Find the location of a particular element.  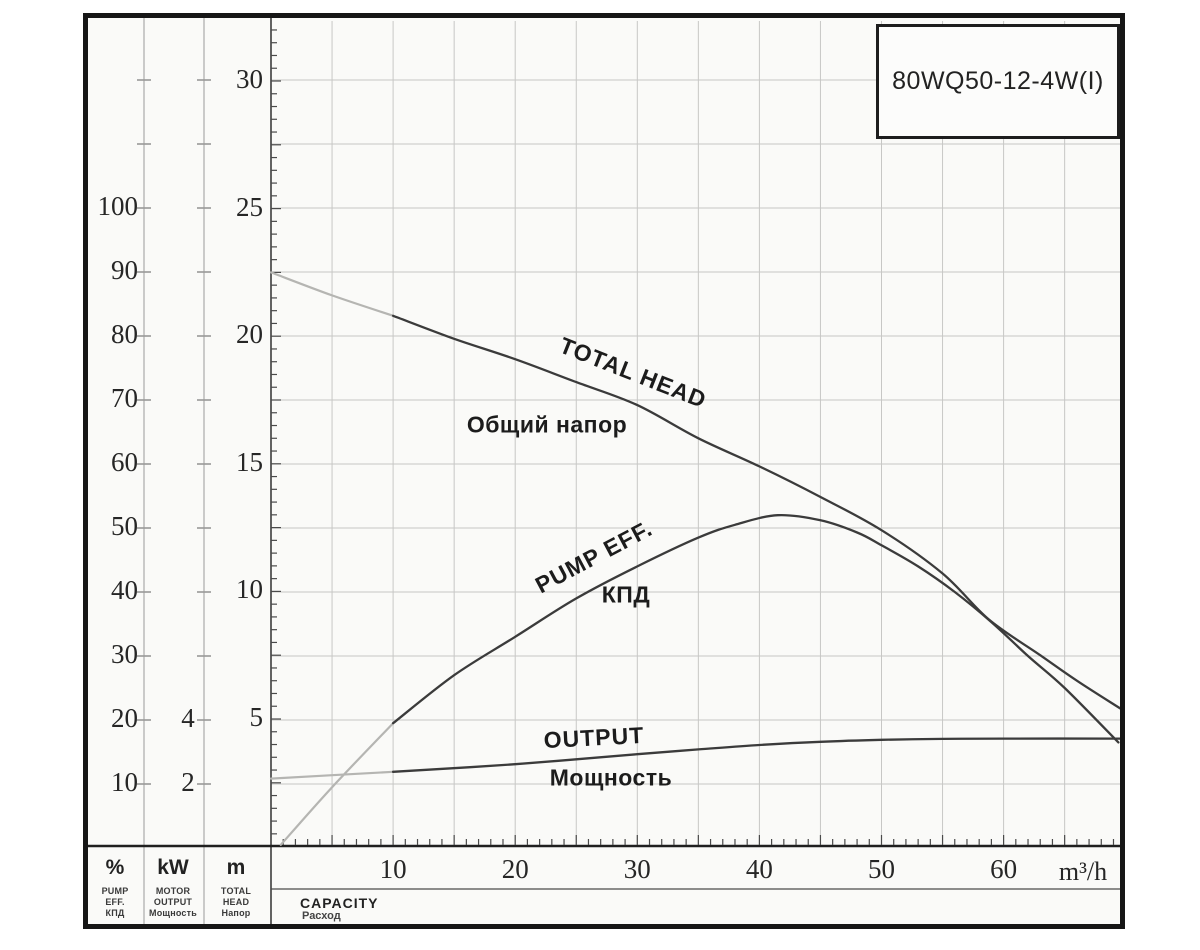

model-number: 80WQ50-12-4W(I) is located at coordinates (998, 81).